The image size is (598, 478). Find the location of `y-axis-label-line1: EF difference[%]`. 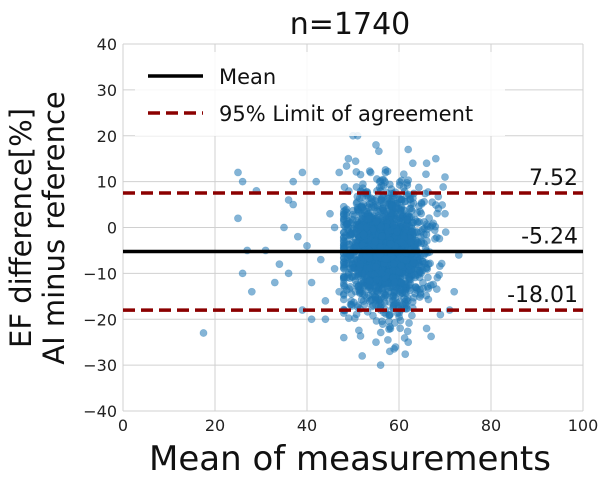

y-axis-label-line1: EF difference[%] is located at coordinates (21, 228).